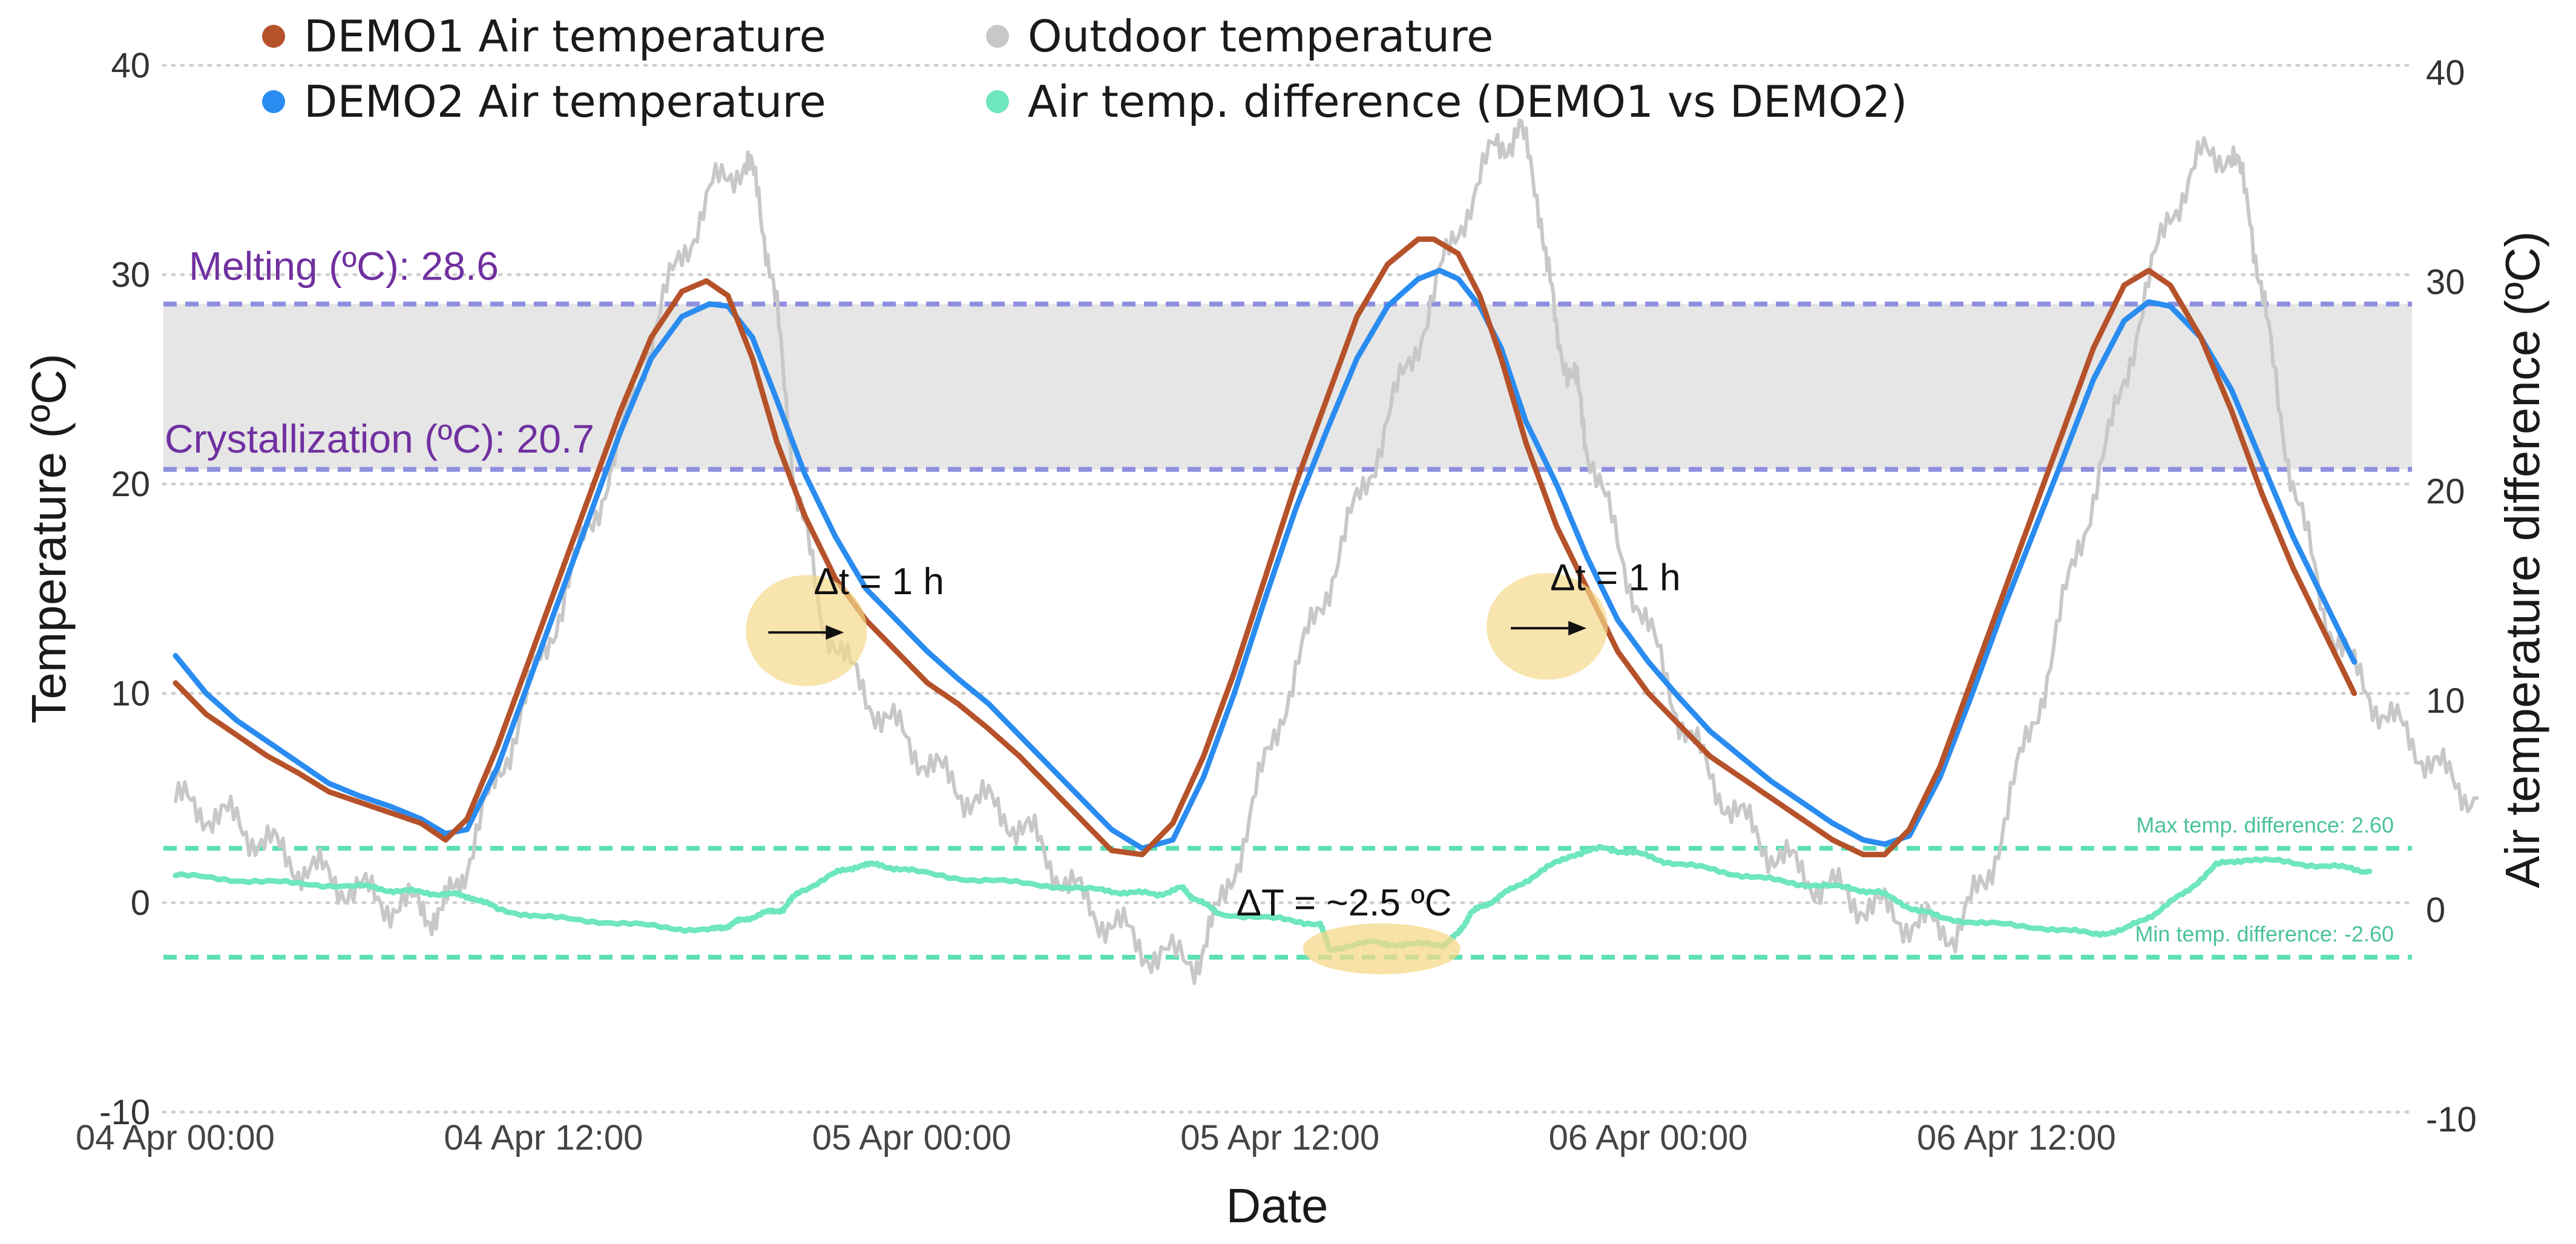 The image size is (2576, 1244). I want to click on x-tick-label: 05 Apr 12:00, so click(1279, 1137).